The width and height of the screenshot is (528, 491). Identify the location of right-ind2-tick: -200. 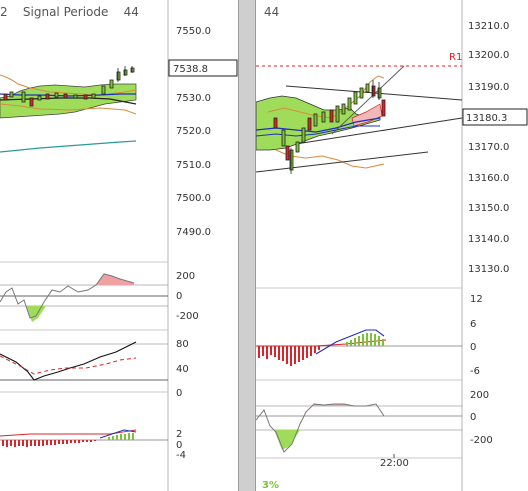
(481, 440).